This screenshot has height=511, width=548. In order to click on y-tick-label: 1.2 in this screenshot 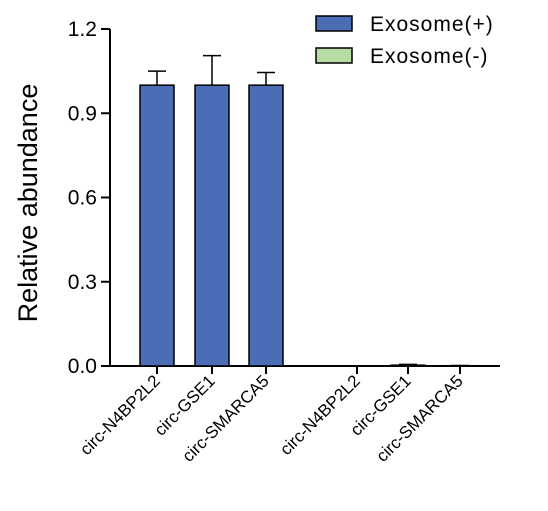, I will do `click(82, 29)`.